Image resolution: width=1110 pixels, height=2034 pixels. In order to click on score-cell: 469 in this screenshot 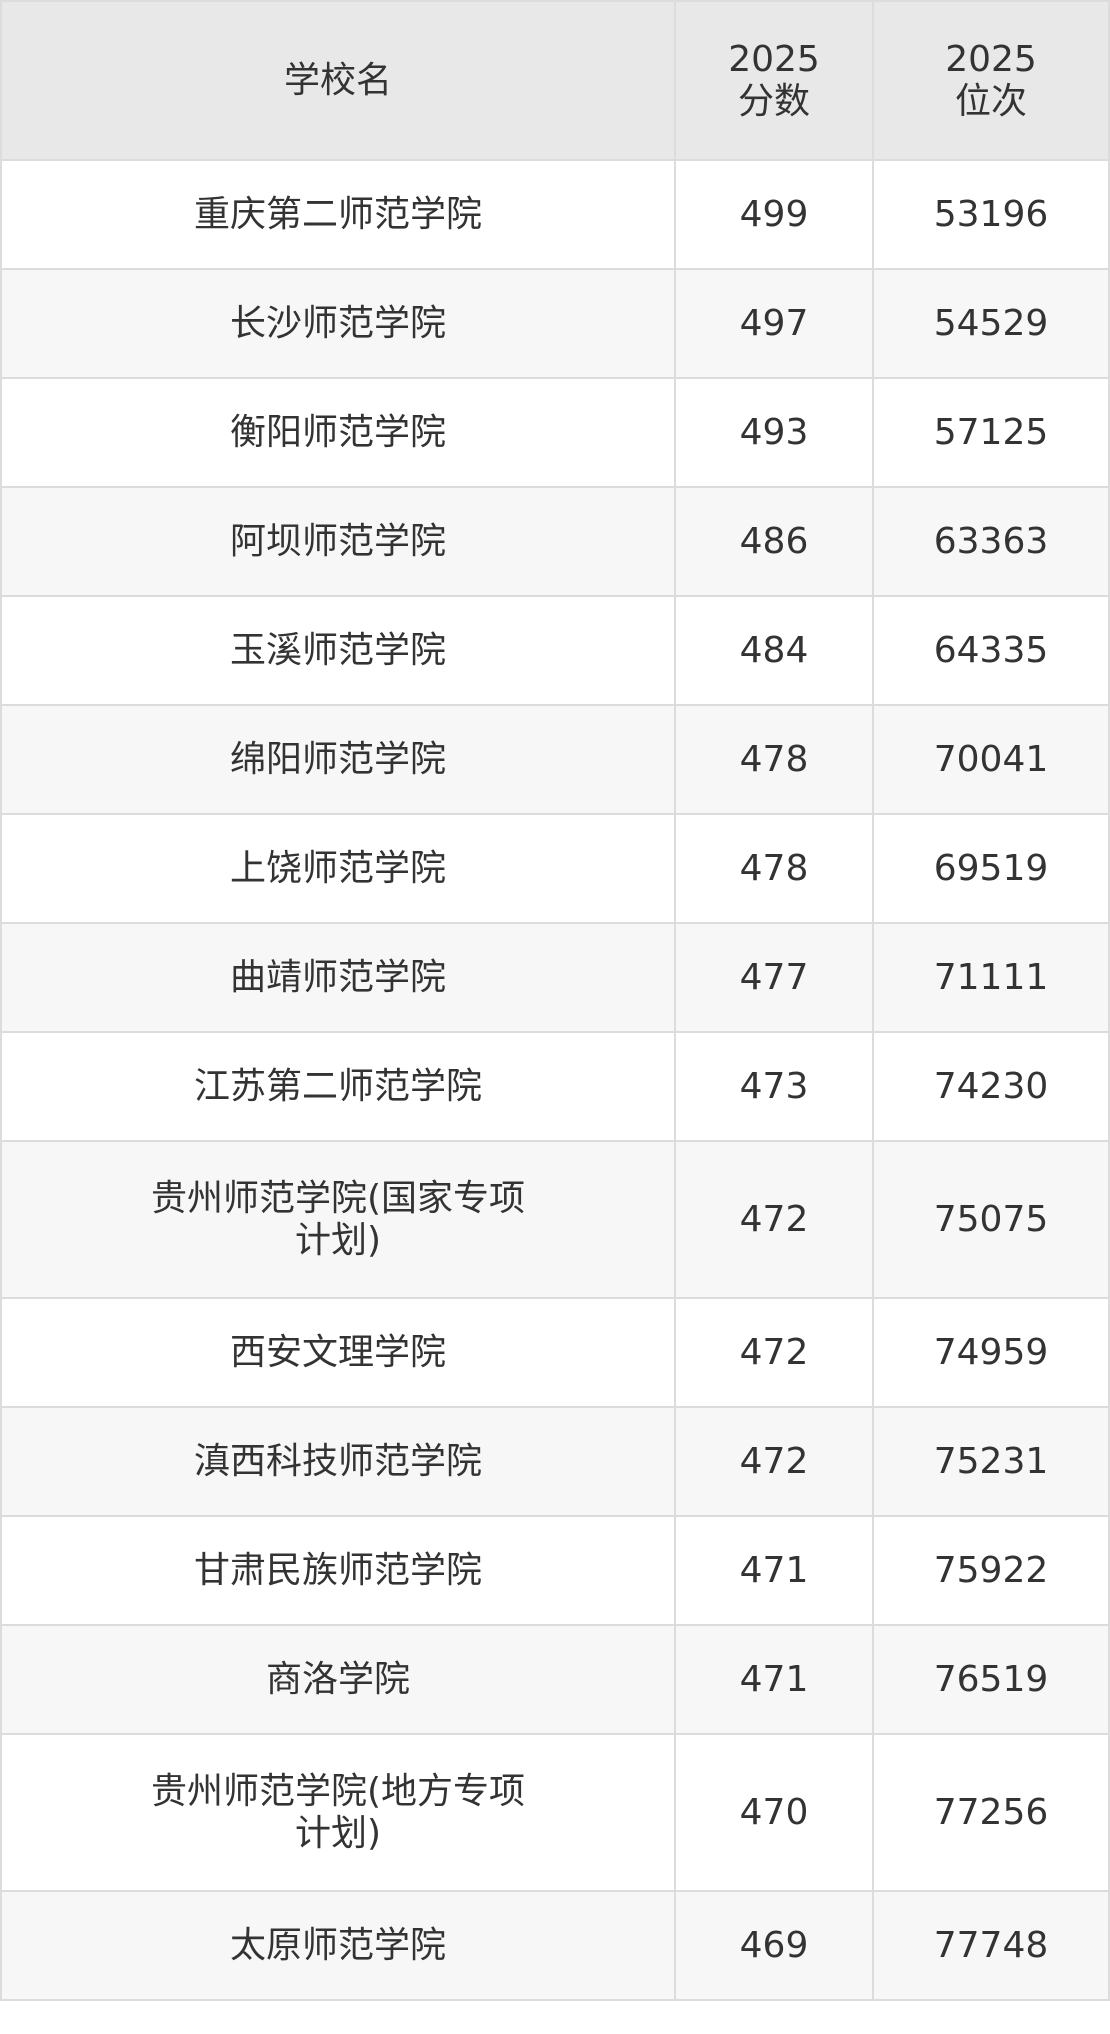, I will do `click(774, 1945)`.